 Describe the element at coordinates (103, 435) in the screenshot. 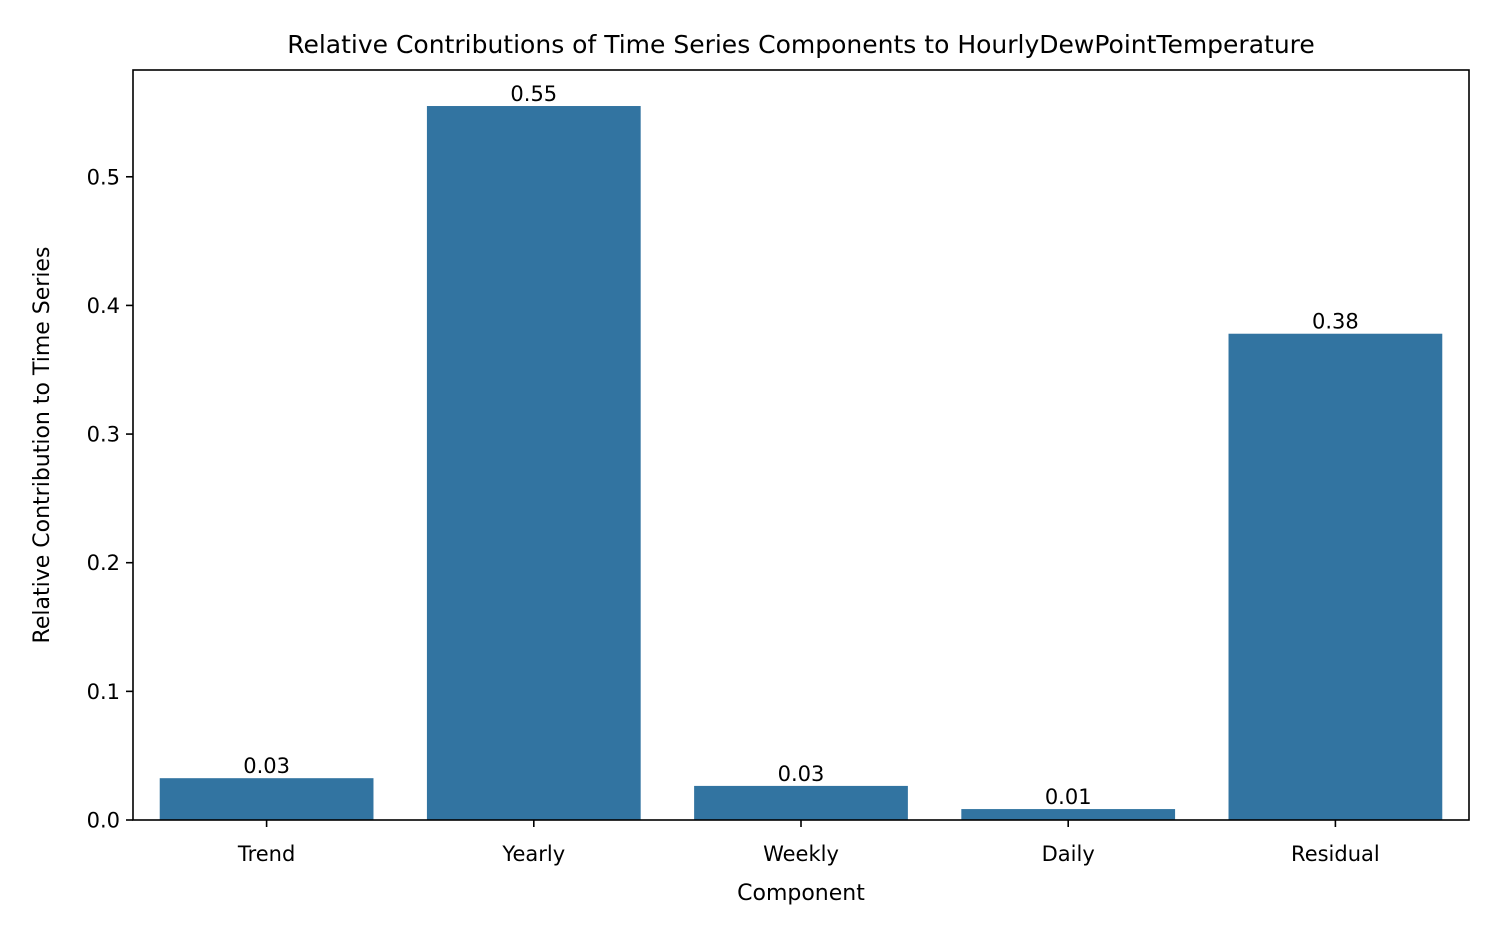

I see `y-tick-label: 0.3` at that location.